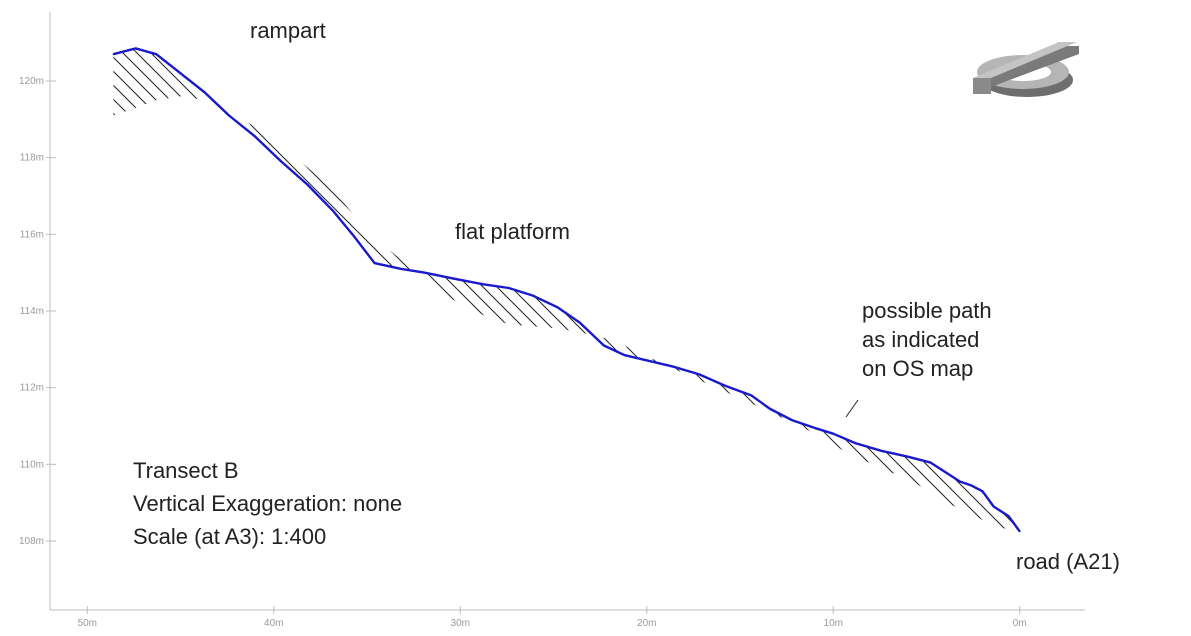 Image resolution: width=1191 pixels, height=636 pixels. I want to click on annotation-pointer-line, so click(852, 408).